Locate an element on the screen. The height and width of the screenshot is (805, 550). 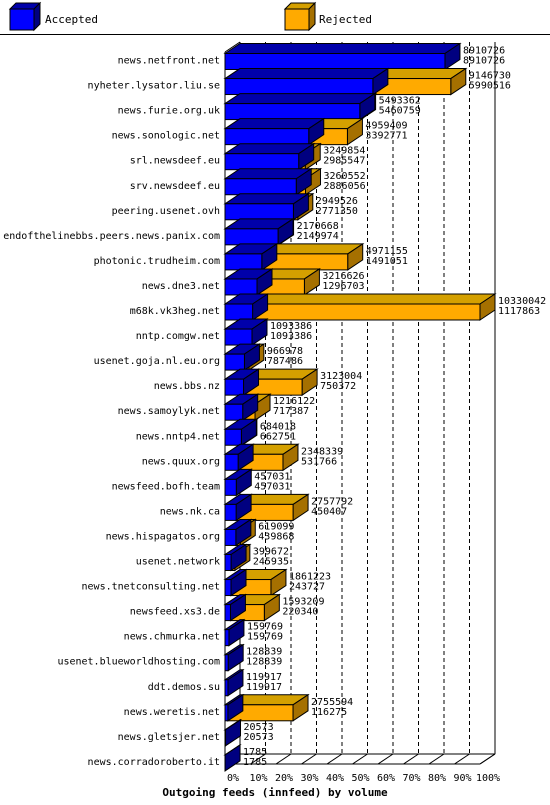
category-label: nyheter.lysator.liu.se is located at coordinates (154, 86).